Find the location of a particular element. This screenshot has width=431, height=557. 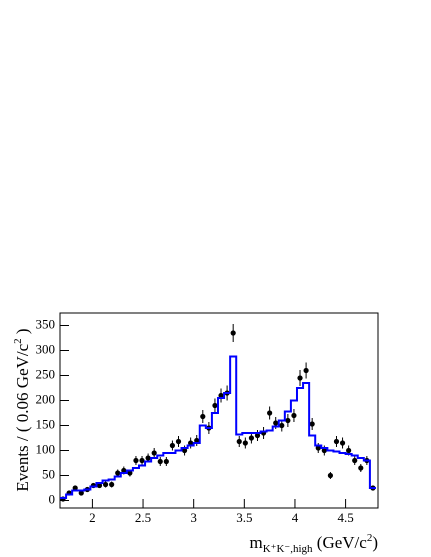

x-label-end: ) is located at coordinates (375, 542).